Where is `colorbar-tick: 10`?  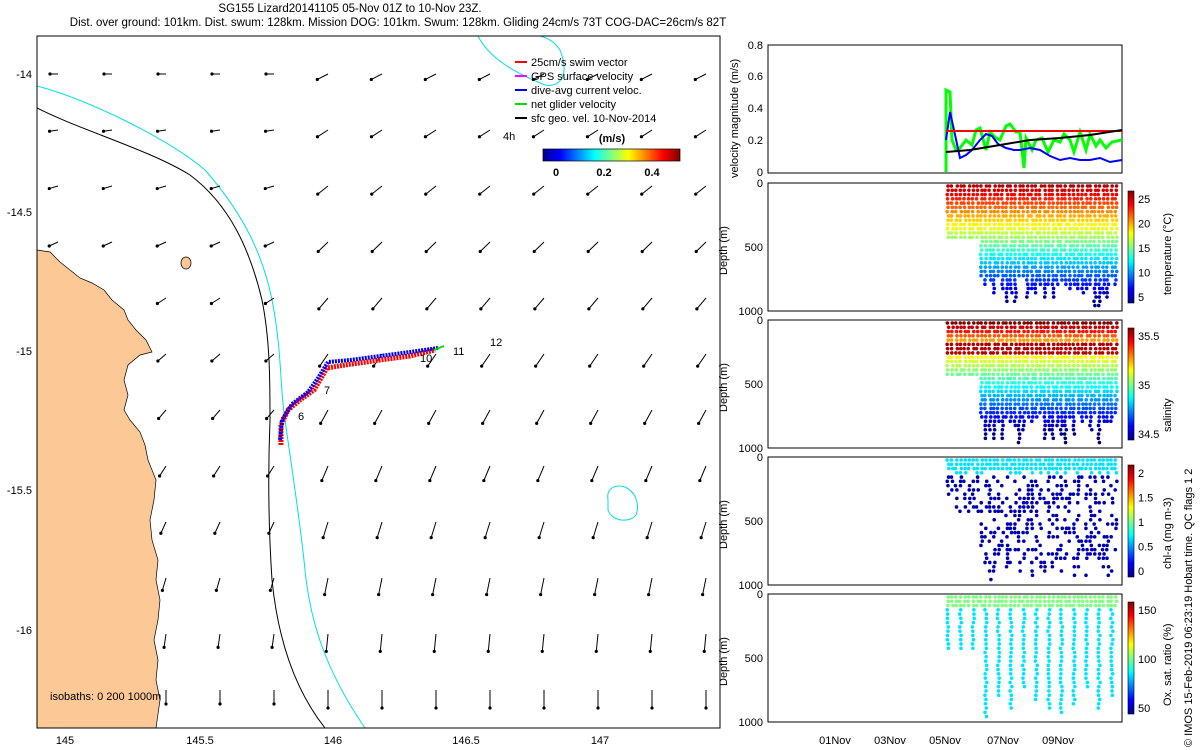 colorbar-tick: 10 is located at coordinates (1144, 274).